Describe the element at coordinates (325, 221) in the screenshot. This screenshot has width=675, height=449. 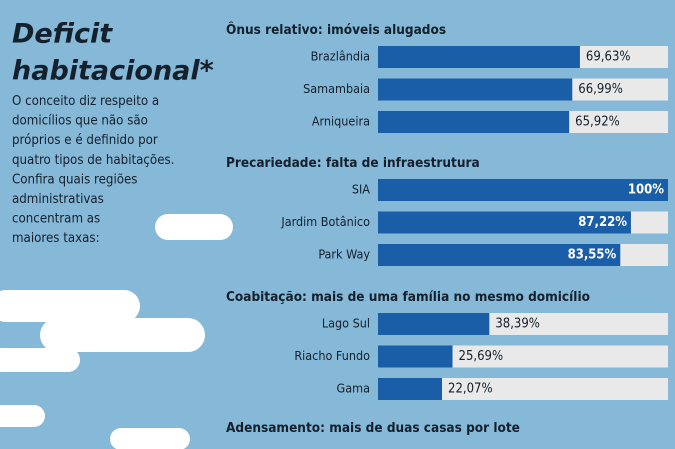
I see `category-label: Jardim Botânico` at that location.